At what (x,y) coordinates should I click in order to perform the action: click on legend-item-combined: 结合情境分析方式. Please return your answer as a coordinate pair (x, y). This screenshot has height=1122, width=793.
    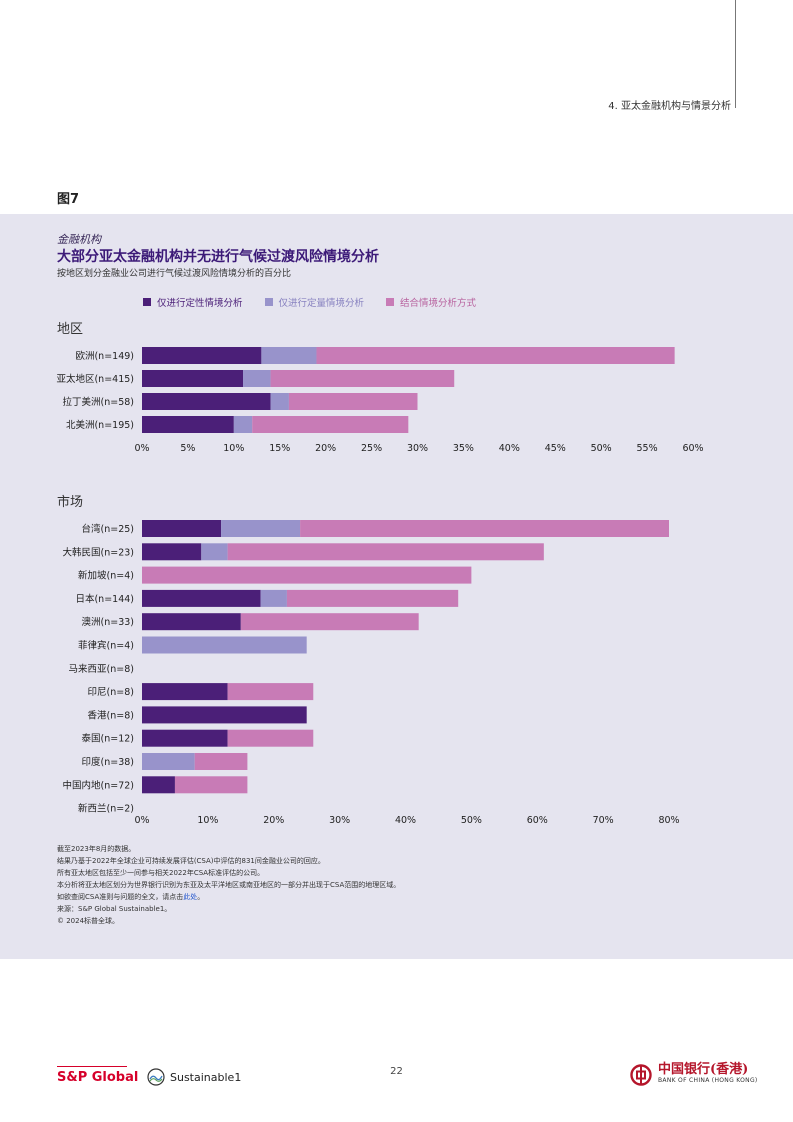
    Looking at the image, I should click on (431, 302).